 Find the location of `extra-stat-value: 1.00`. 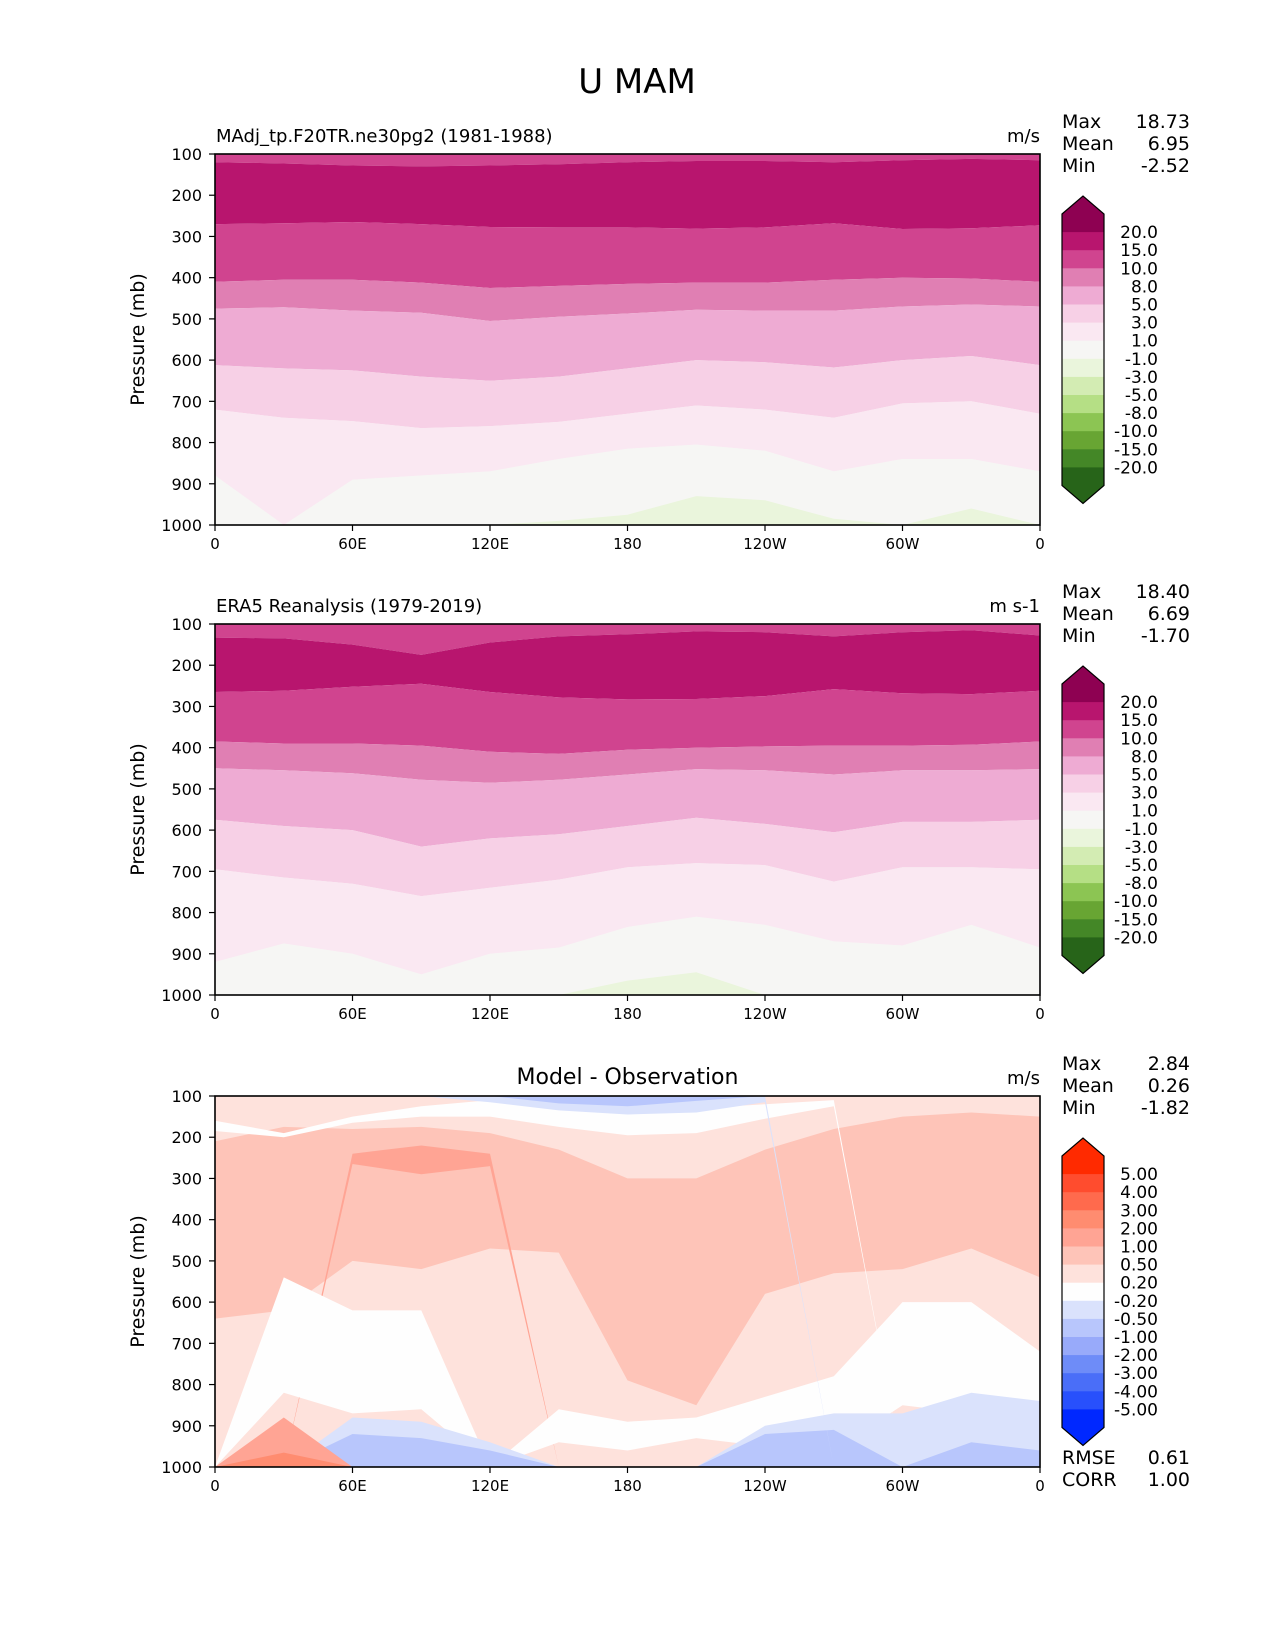

extra-stat-value: 1.00 is located at coordinates (1169, 1480).